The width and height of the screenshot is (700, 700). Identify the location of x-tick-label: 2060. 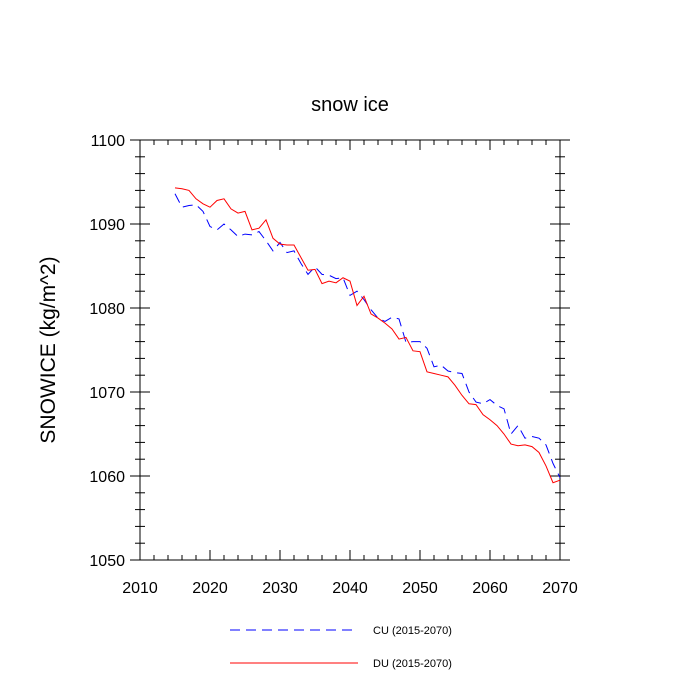
(490, 588).